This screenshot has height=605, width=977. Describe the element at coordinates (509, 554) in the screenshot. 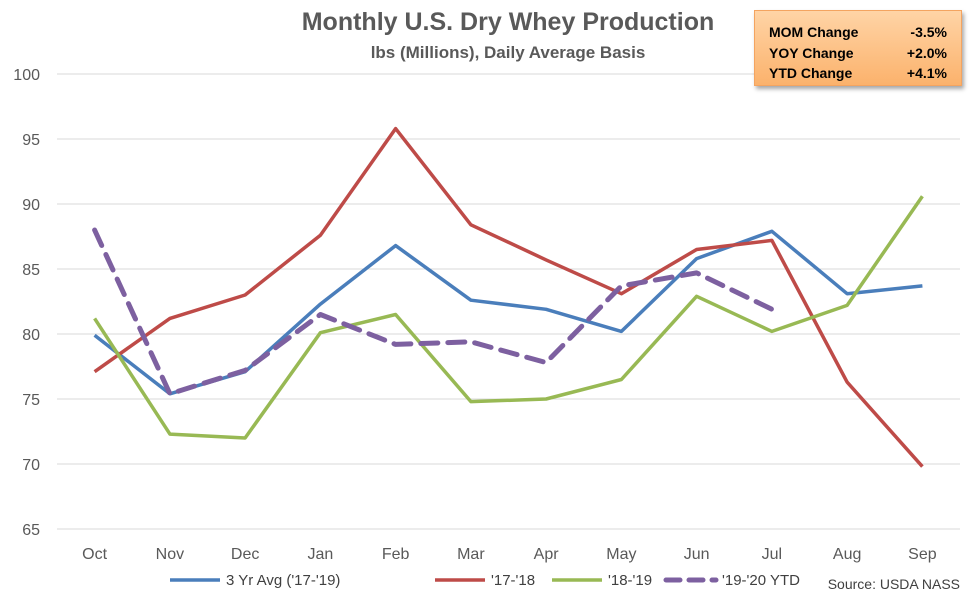

I see `x-axis-ticks: Oct Nov Dec Jan Feb Mar Apr May Jun Jul Aug Sep` at that location.